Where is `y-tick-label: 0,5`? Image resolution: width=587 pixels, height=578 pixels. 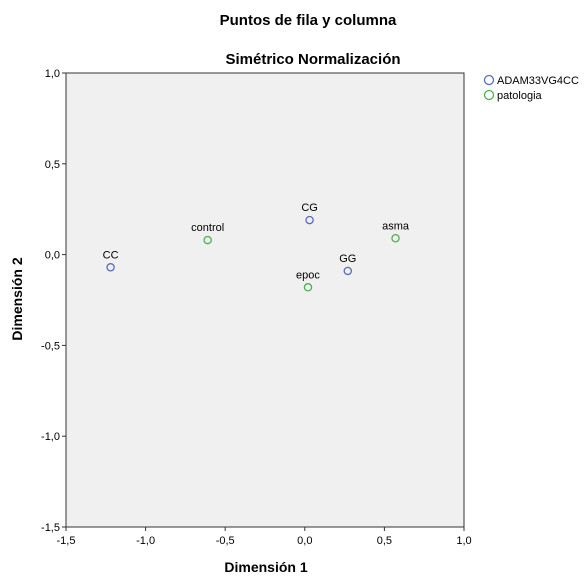 y-tick-label: 0,5 is located at coordinates (52, 165).